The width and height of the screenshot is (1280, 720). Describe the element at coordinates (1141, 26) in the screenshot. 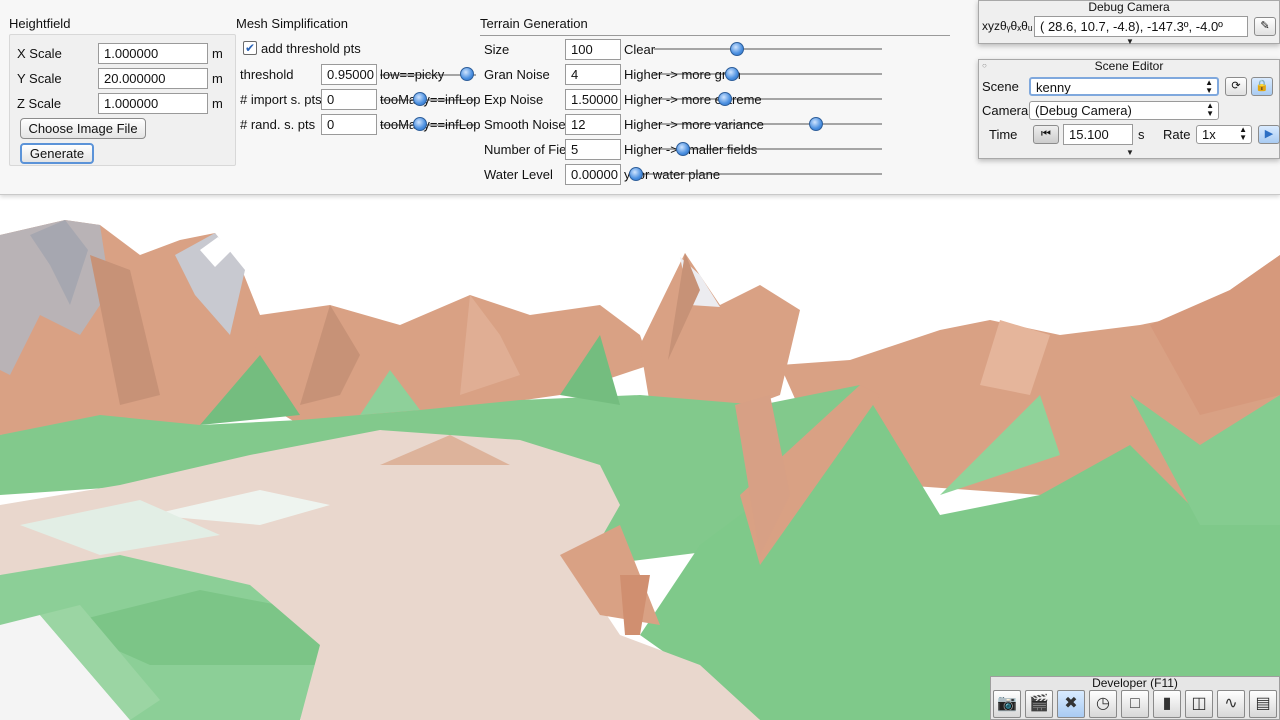

I see `camera-position-input: ( 28.6, 10.7, -4.8), -147.3º, -4.0º` at that location.